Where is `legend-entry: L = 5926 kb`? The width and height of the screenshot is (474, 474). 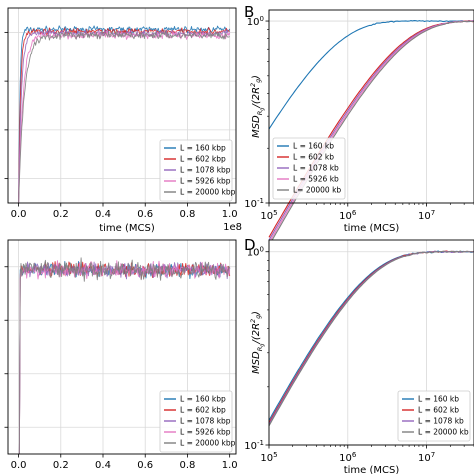 legend-entry: L = 5926 kb is located at coordinates (316, 179).